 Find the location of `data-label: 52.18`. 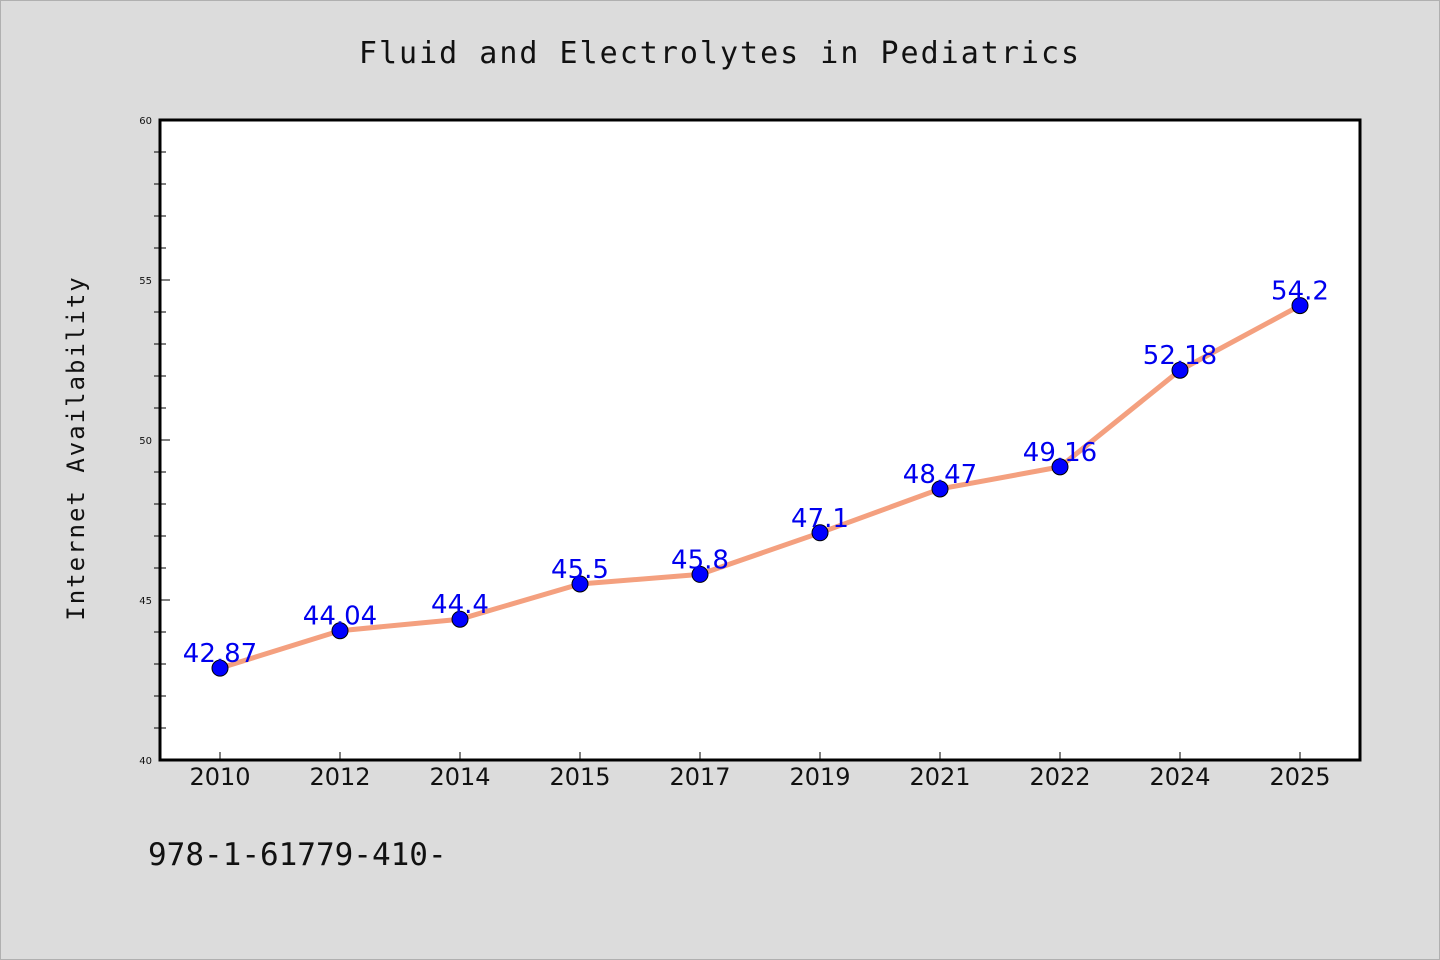

data-label: 52.18 is located at coordinates (1180, 356).